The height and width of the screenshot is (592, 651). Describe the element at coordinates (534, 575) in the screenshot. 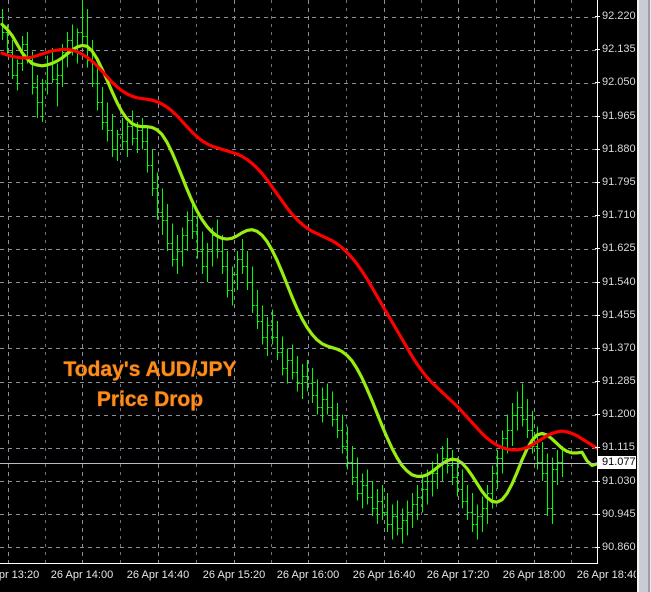

I see `time-tick-label: 26 Apr 18:00` at that location.